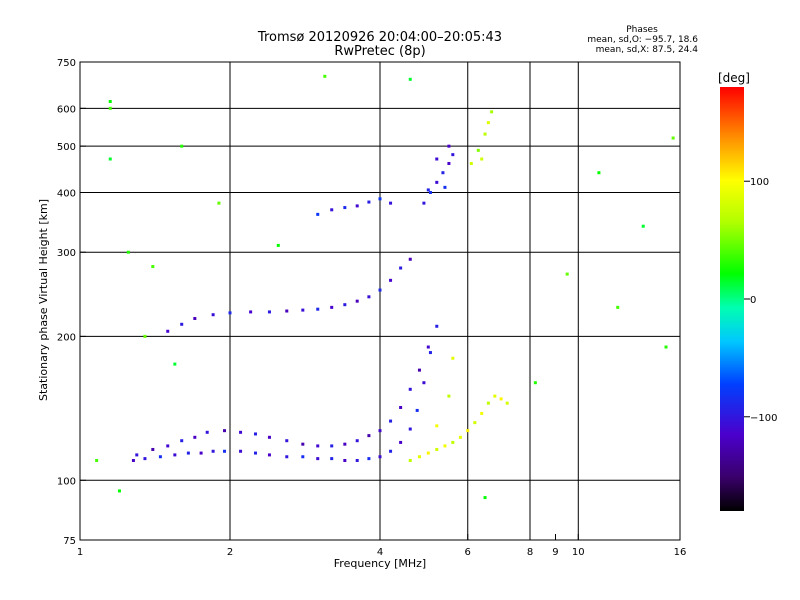  Describe the element at coordinates (578, 552) in the screenshot. I see `x-tick-label: 10` at that location.